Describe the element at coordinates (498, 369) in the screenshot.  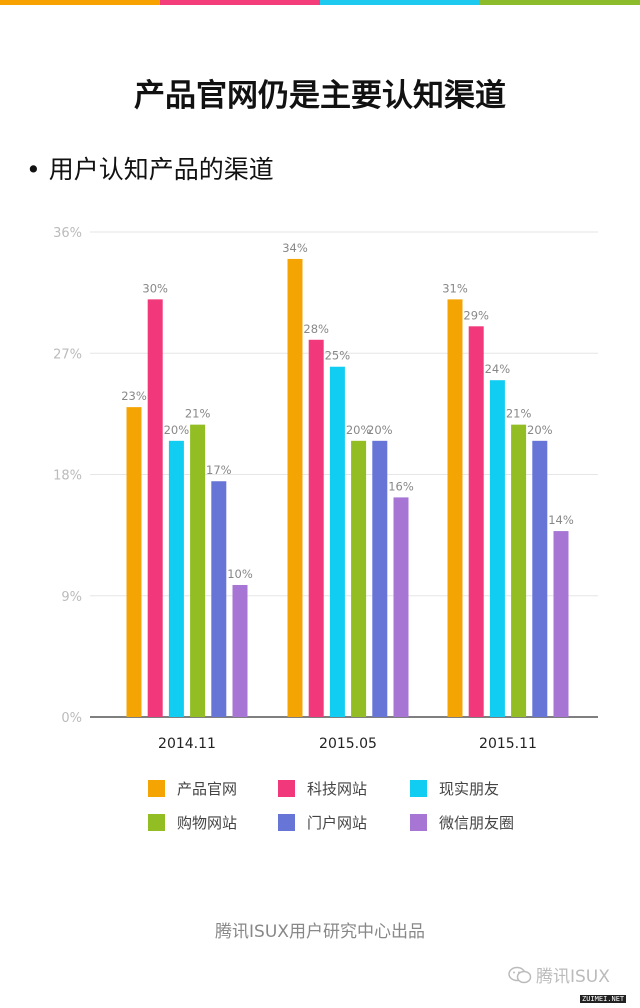
I see `data-label: 24%` at that location.